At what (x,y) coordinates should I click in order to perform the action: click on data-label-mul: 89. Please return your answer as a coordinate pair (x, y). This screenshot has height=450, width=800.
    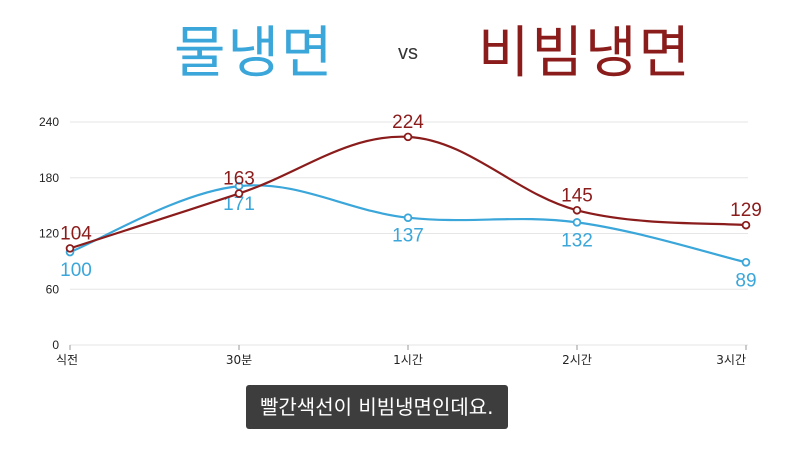
    Looking at the image, I should click on (745, 280).